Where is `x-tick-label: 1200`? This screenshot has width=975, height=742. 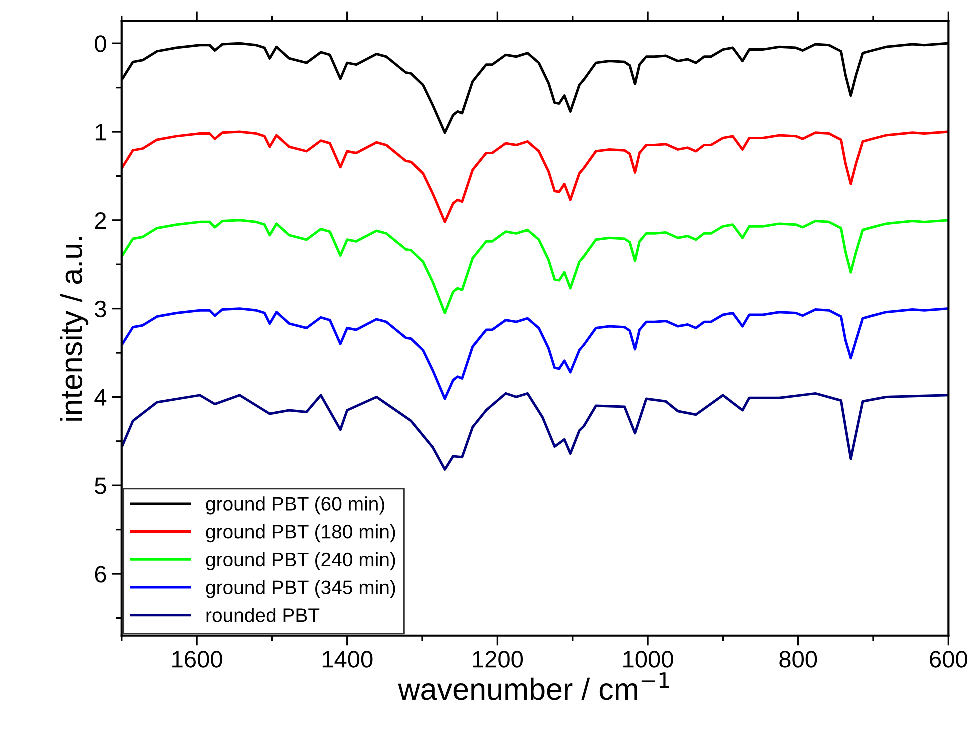
x-tick-label: 1200 is located at coordinates (498, 659).